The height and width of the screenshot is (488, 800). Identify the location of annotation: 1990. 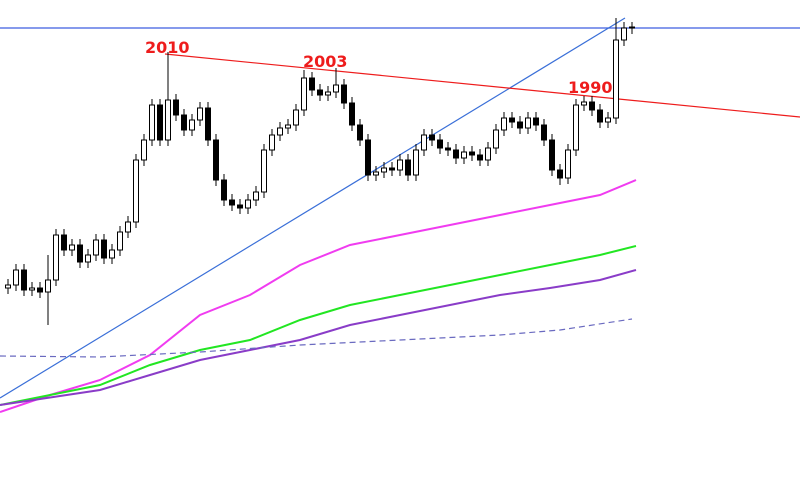
(590, 87).